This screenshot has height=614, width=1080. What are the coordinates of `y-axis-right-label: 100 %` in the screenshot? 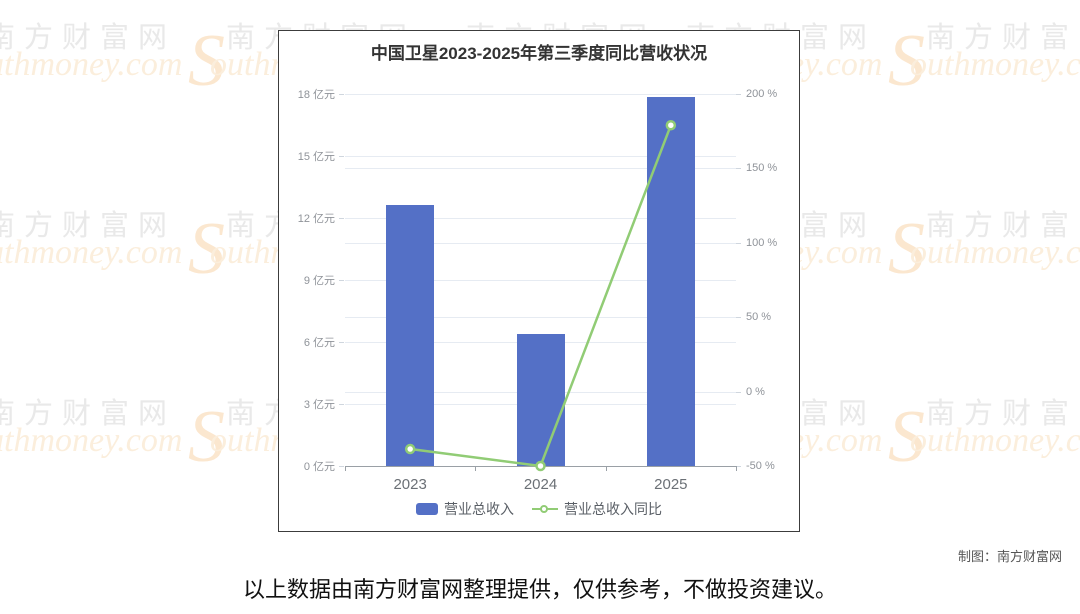 It's located at (762, 242).